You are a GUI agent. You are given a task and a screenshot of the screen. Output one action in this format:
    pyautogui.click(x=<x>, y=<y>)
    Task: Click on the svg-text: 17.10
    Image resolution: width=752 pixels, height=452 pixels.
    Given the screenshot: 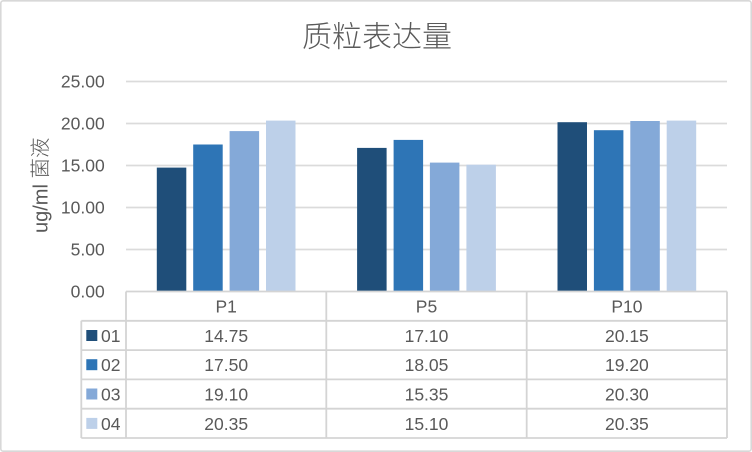 What is the action you would take?
    pyautogui.click(x=427, y=336)
    